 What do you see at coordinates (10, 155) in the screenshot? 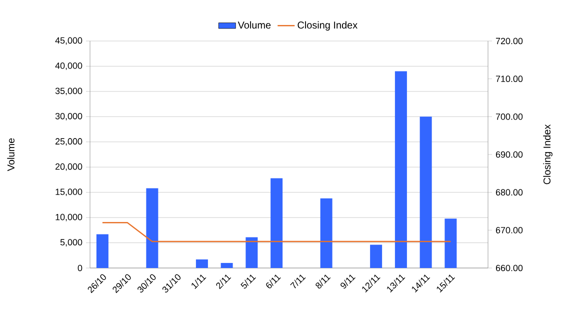
I see `y-axis-title: Volume` at bounding box center [10, 155].